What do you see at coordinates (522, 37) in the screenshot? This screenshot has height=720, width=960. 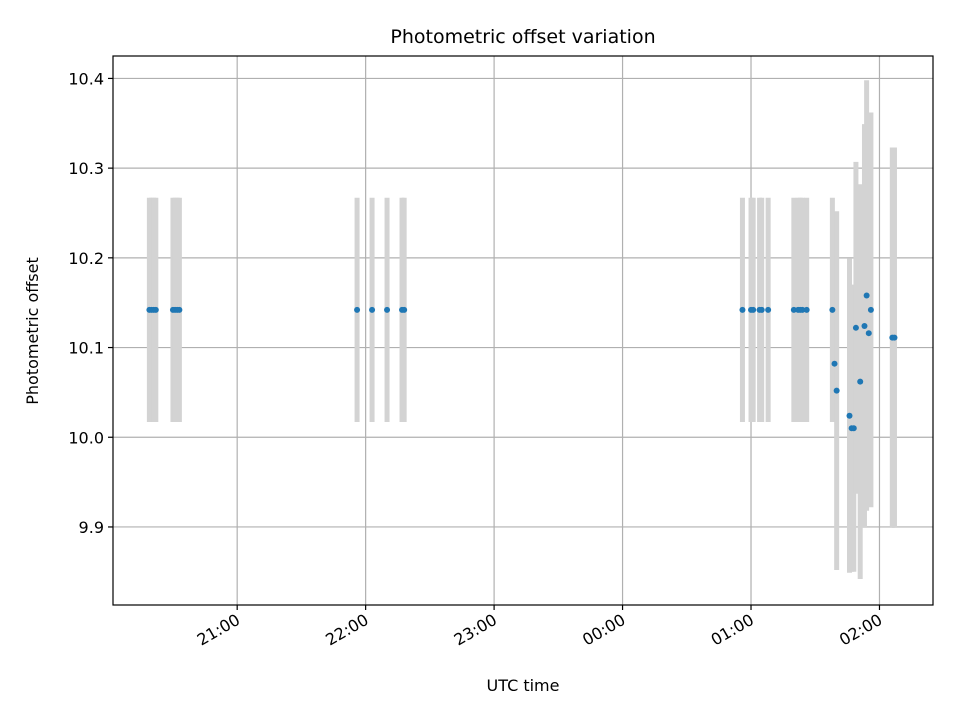 I see `chart-title: Photometric offset variation` at bounding box center [522, 37].